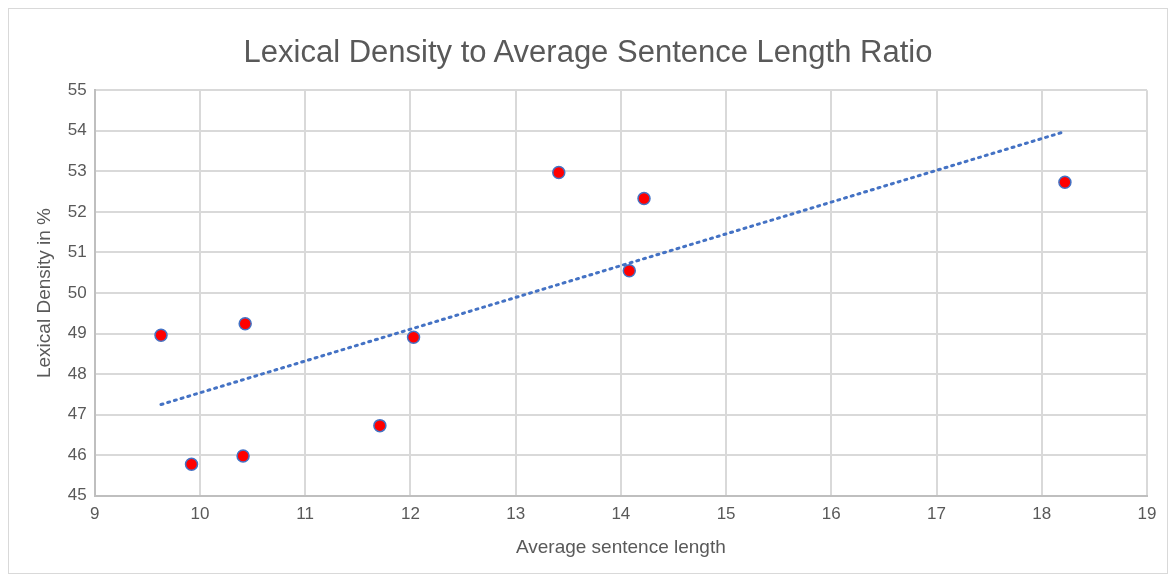 This screenshot has width=1169, height=577. Describe the element at coordinates (77, 495) in the screenshot. I see `y-tick-label: 45` at that location.